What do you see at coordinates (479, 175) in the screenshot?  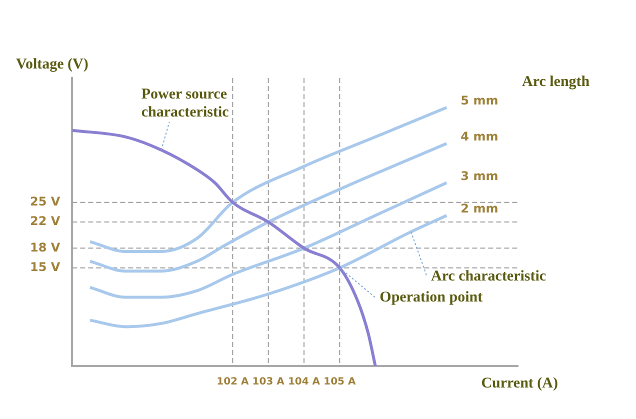 I see `series-label: 3 mm` at bounding box center [479, 175].